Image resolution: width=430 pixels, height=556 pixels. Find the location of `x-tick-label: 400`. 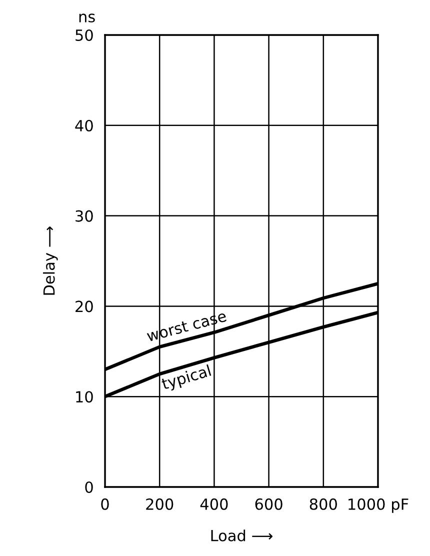

x-tick-label: 400 is located at coordinates (214, 504).